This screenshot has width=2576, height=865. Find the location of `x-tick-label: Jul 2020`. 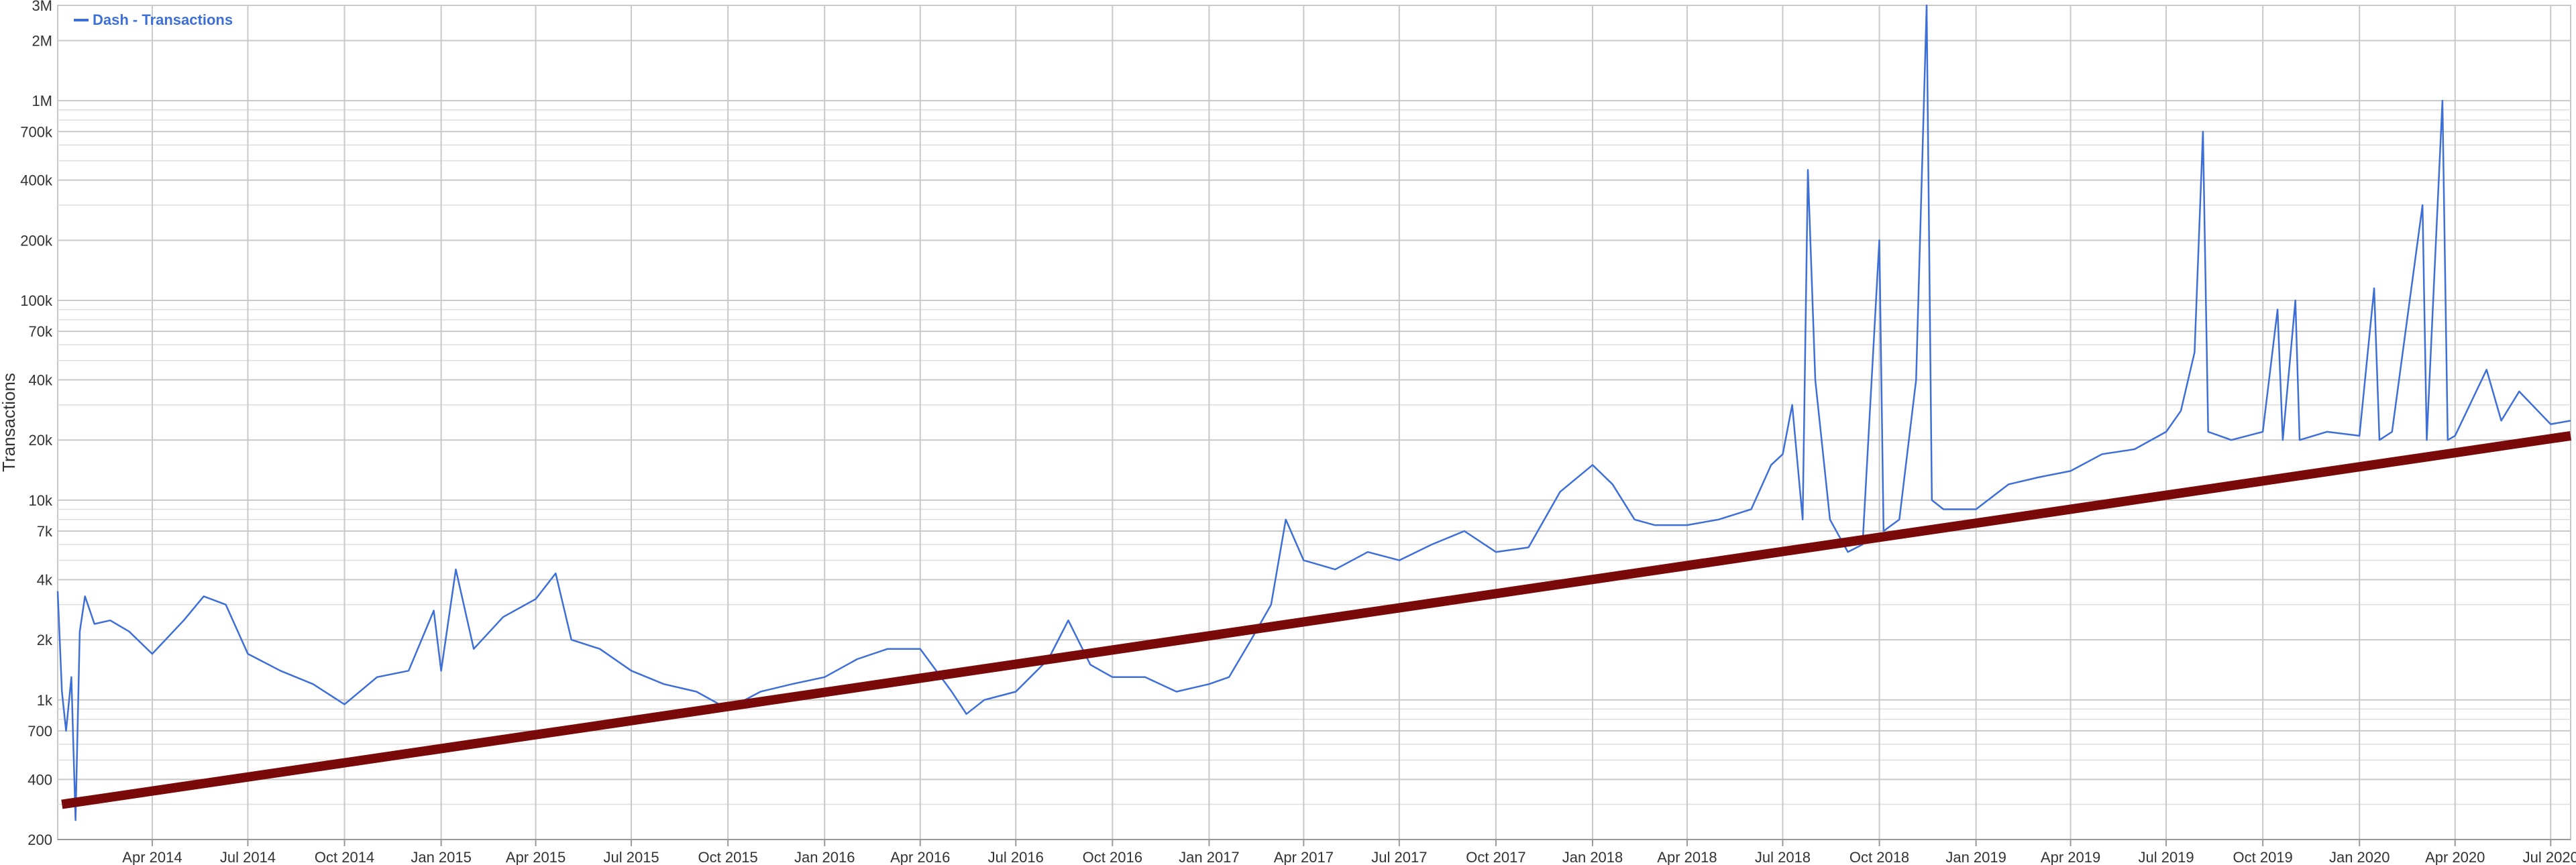

x-tick-label: Jul 2020 is located at coordinates (2549, 857).